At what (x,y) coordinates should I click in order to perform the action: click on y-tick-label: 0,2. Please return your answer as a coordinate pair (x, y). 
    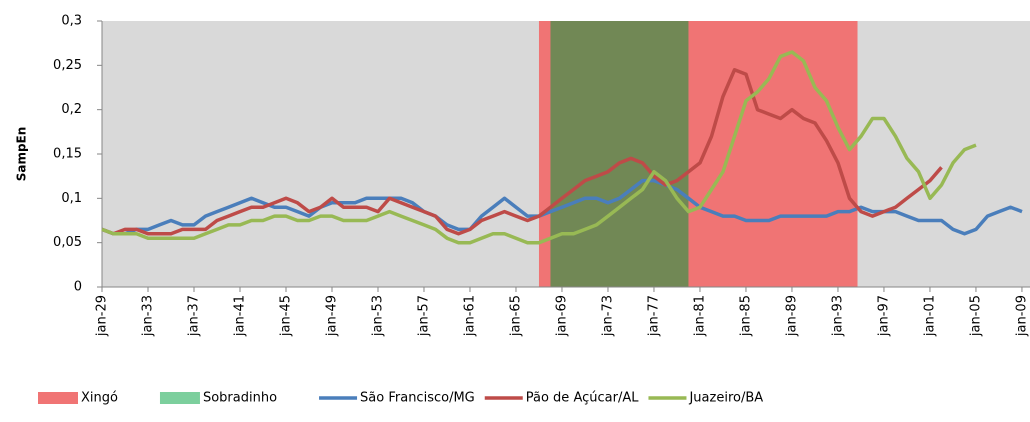
    Looking at the image, I should click on (71, 109).